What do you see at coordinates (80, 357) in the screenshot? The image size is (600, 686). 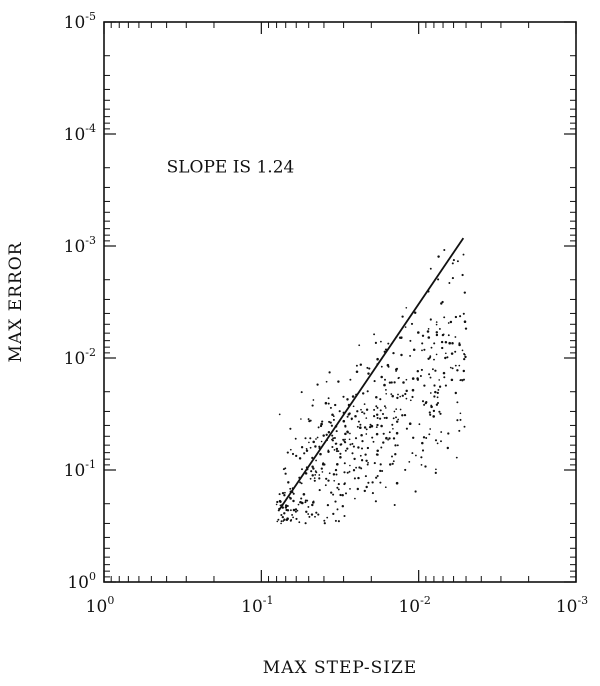 I see `y-tick-label: 10⁻²` at bounding box center [80, 357].